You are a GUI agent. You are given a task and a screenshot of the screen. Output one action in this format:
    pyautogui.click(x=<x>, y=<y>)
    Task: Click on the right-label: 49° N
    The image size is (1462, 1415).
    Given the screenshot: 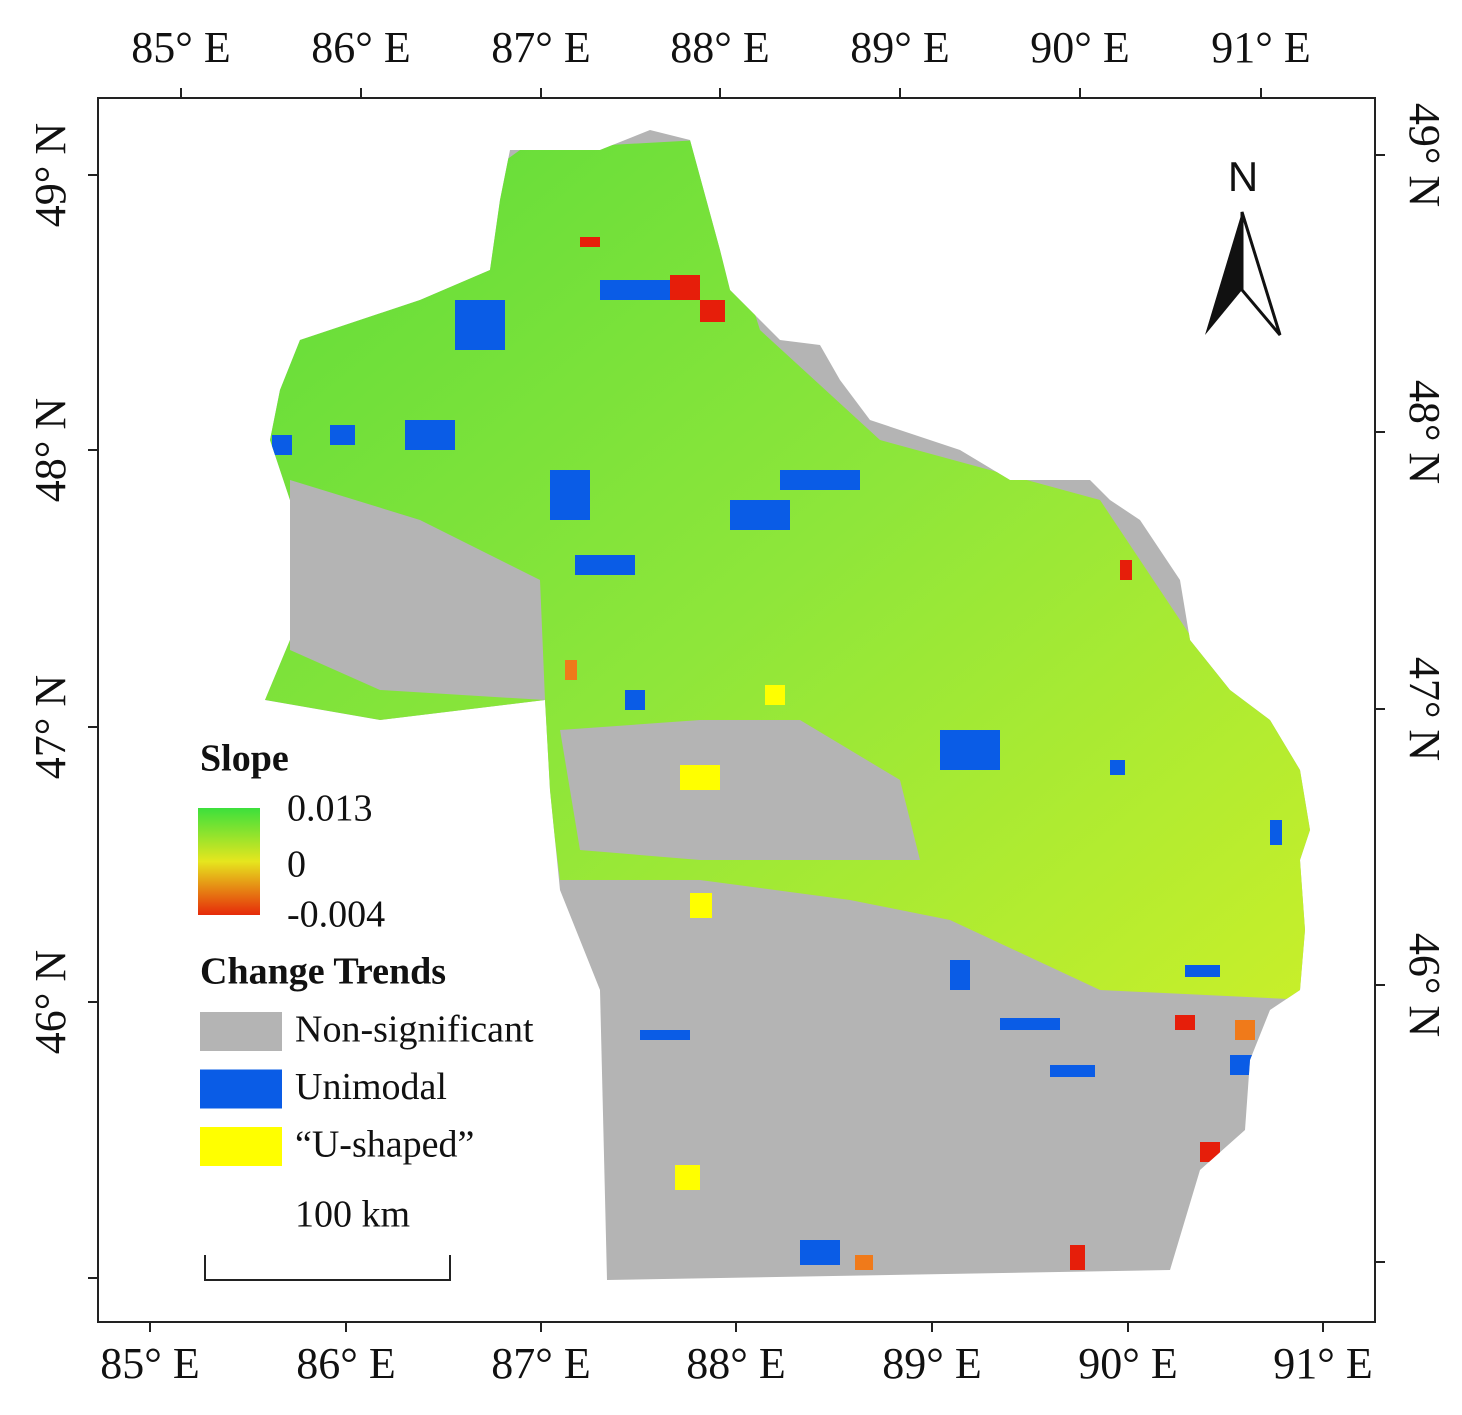 What is the action you would take?
    pyautogui.click(x=1424, y=155)
    